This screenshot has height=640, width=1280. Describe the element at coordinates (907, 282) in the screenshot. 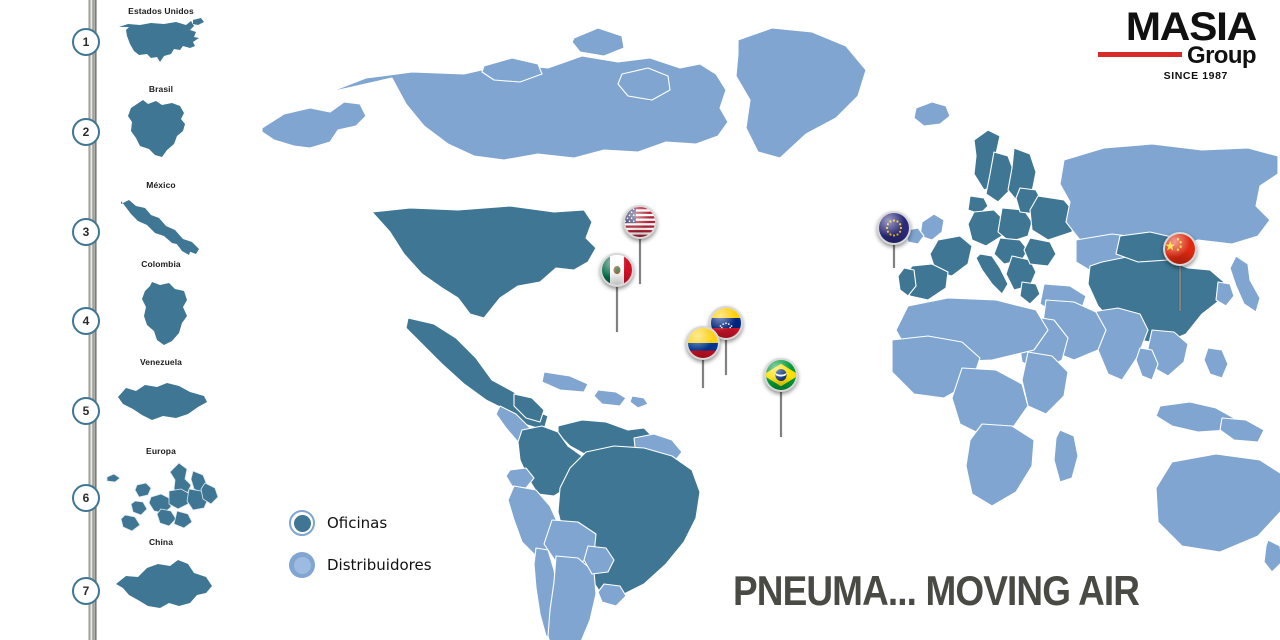

I see `country-portugal` at that location.